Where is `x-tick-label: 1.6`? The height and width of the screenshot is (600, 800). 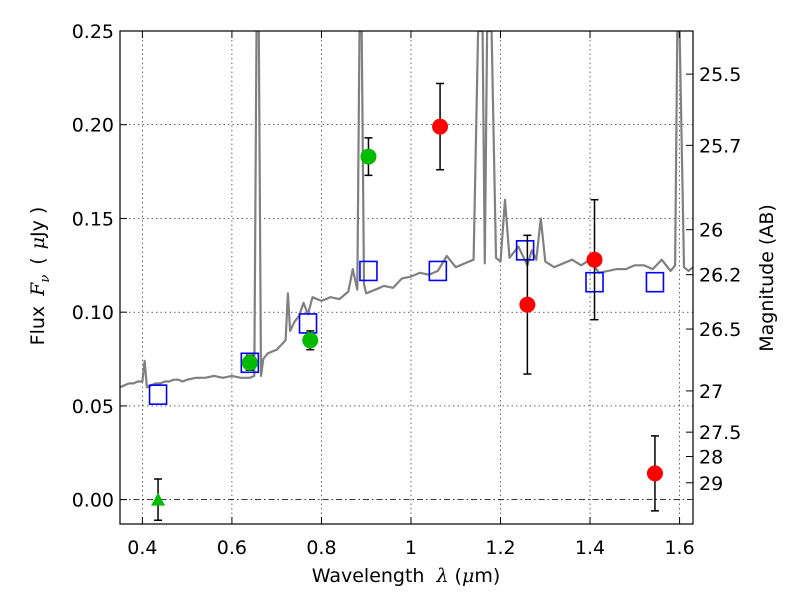
x-tick-label: 1.6 is located at coordinates (679, 548).